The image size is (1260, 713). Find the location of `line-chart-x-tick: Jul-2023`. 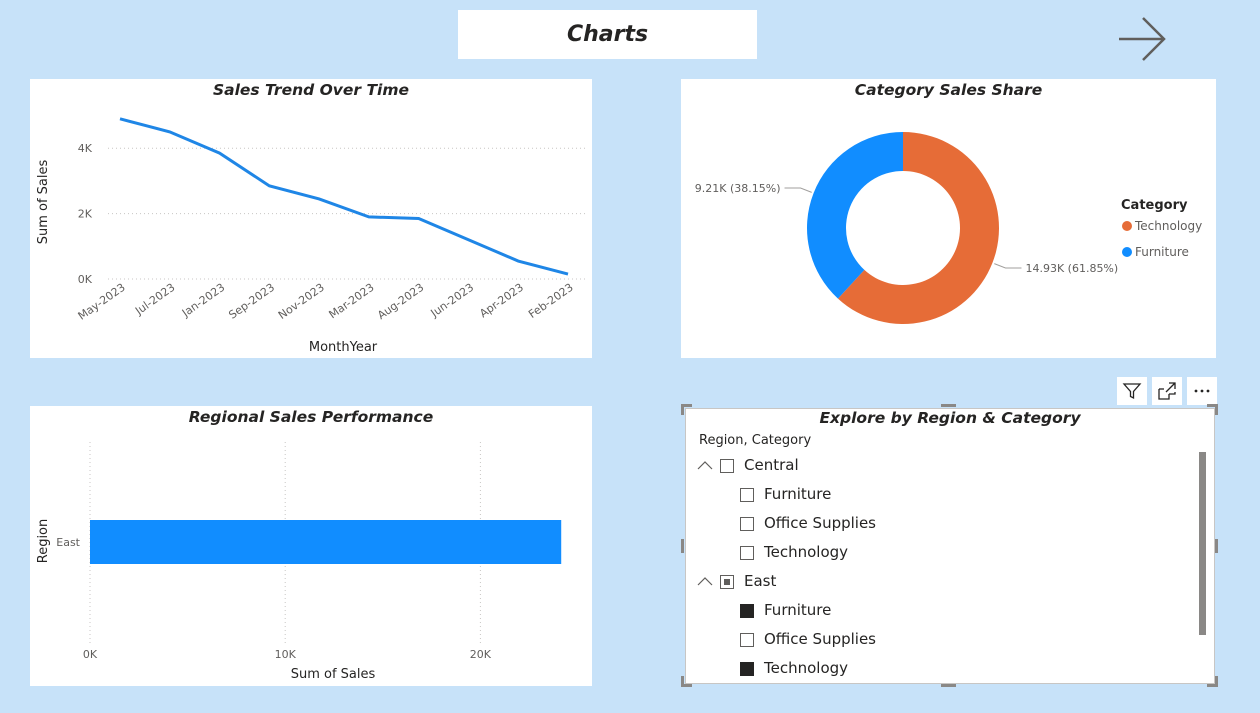

line-chart-x-tick: Jul-2023 is located at coordinates (154, 299).